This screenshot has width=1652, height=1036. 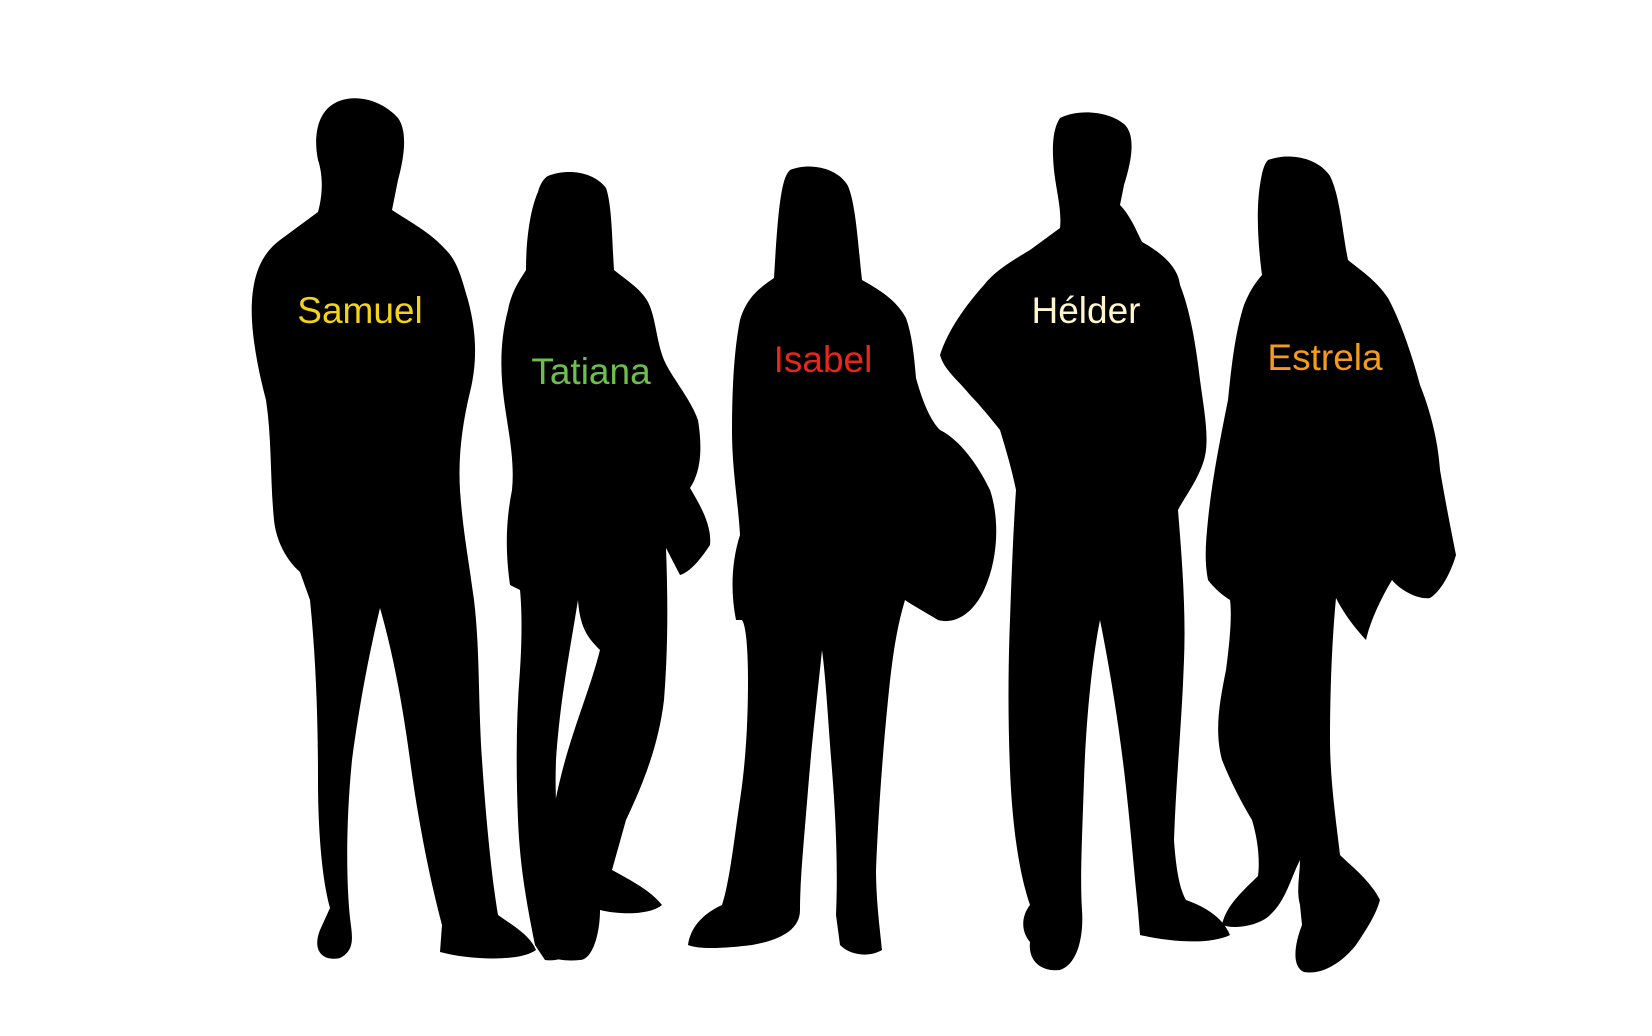 I want to click on person-samuel: Samuel, so click(x=394, y=528).